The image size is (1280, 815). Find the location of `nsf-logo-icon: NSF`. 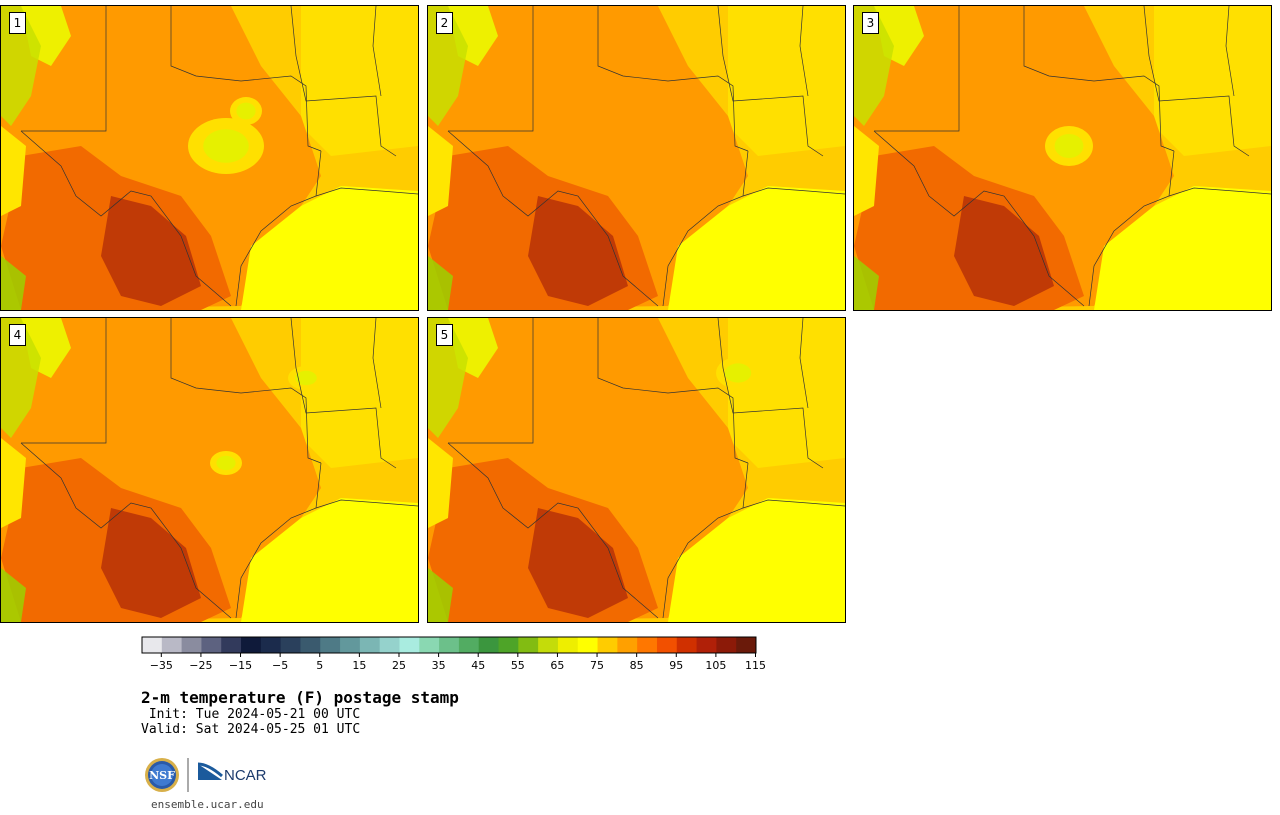

nsf-logo-icon: NSF is located at coordinates (162, 775).